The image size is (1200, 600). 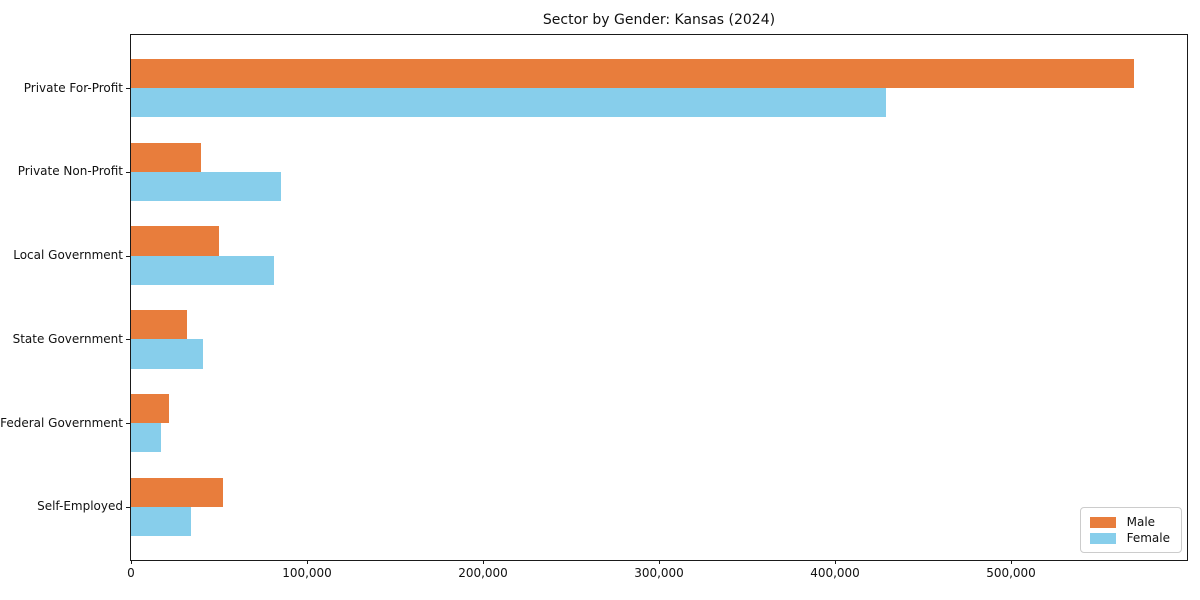 I want to click on y-axis-label-private-for-profit: Private For-Profit, so click(x=73, y=87).